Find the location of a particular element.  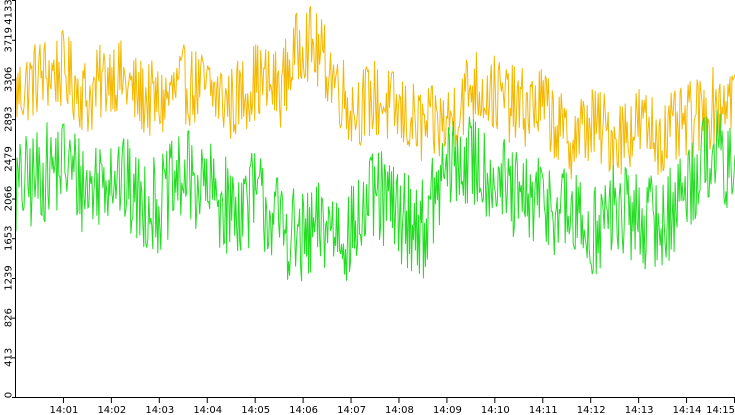

x-tick-label: 14:02 is located at coordinates (111, 410).